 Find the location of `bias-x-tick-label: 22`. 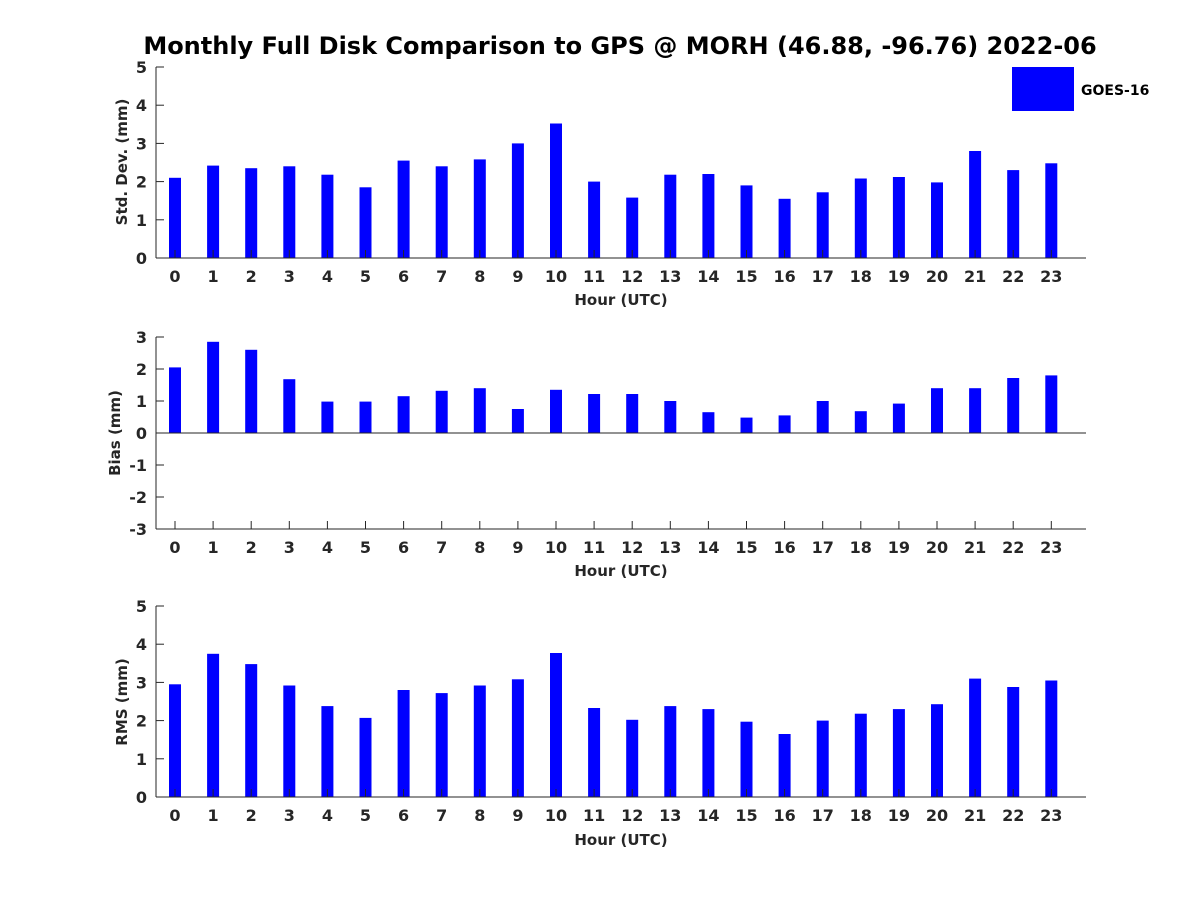

bias-x-tick-label: 22 is located at coordinates (1013, 547).